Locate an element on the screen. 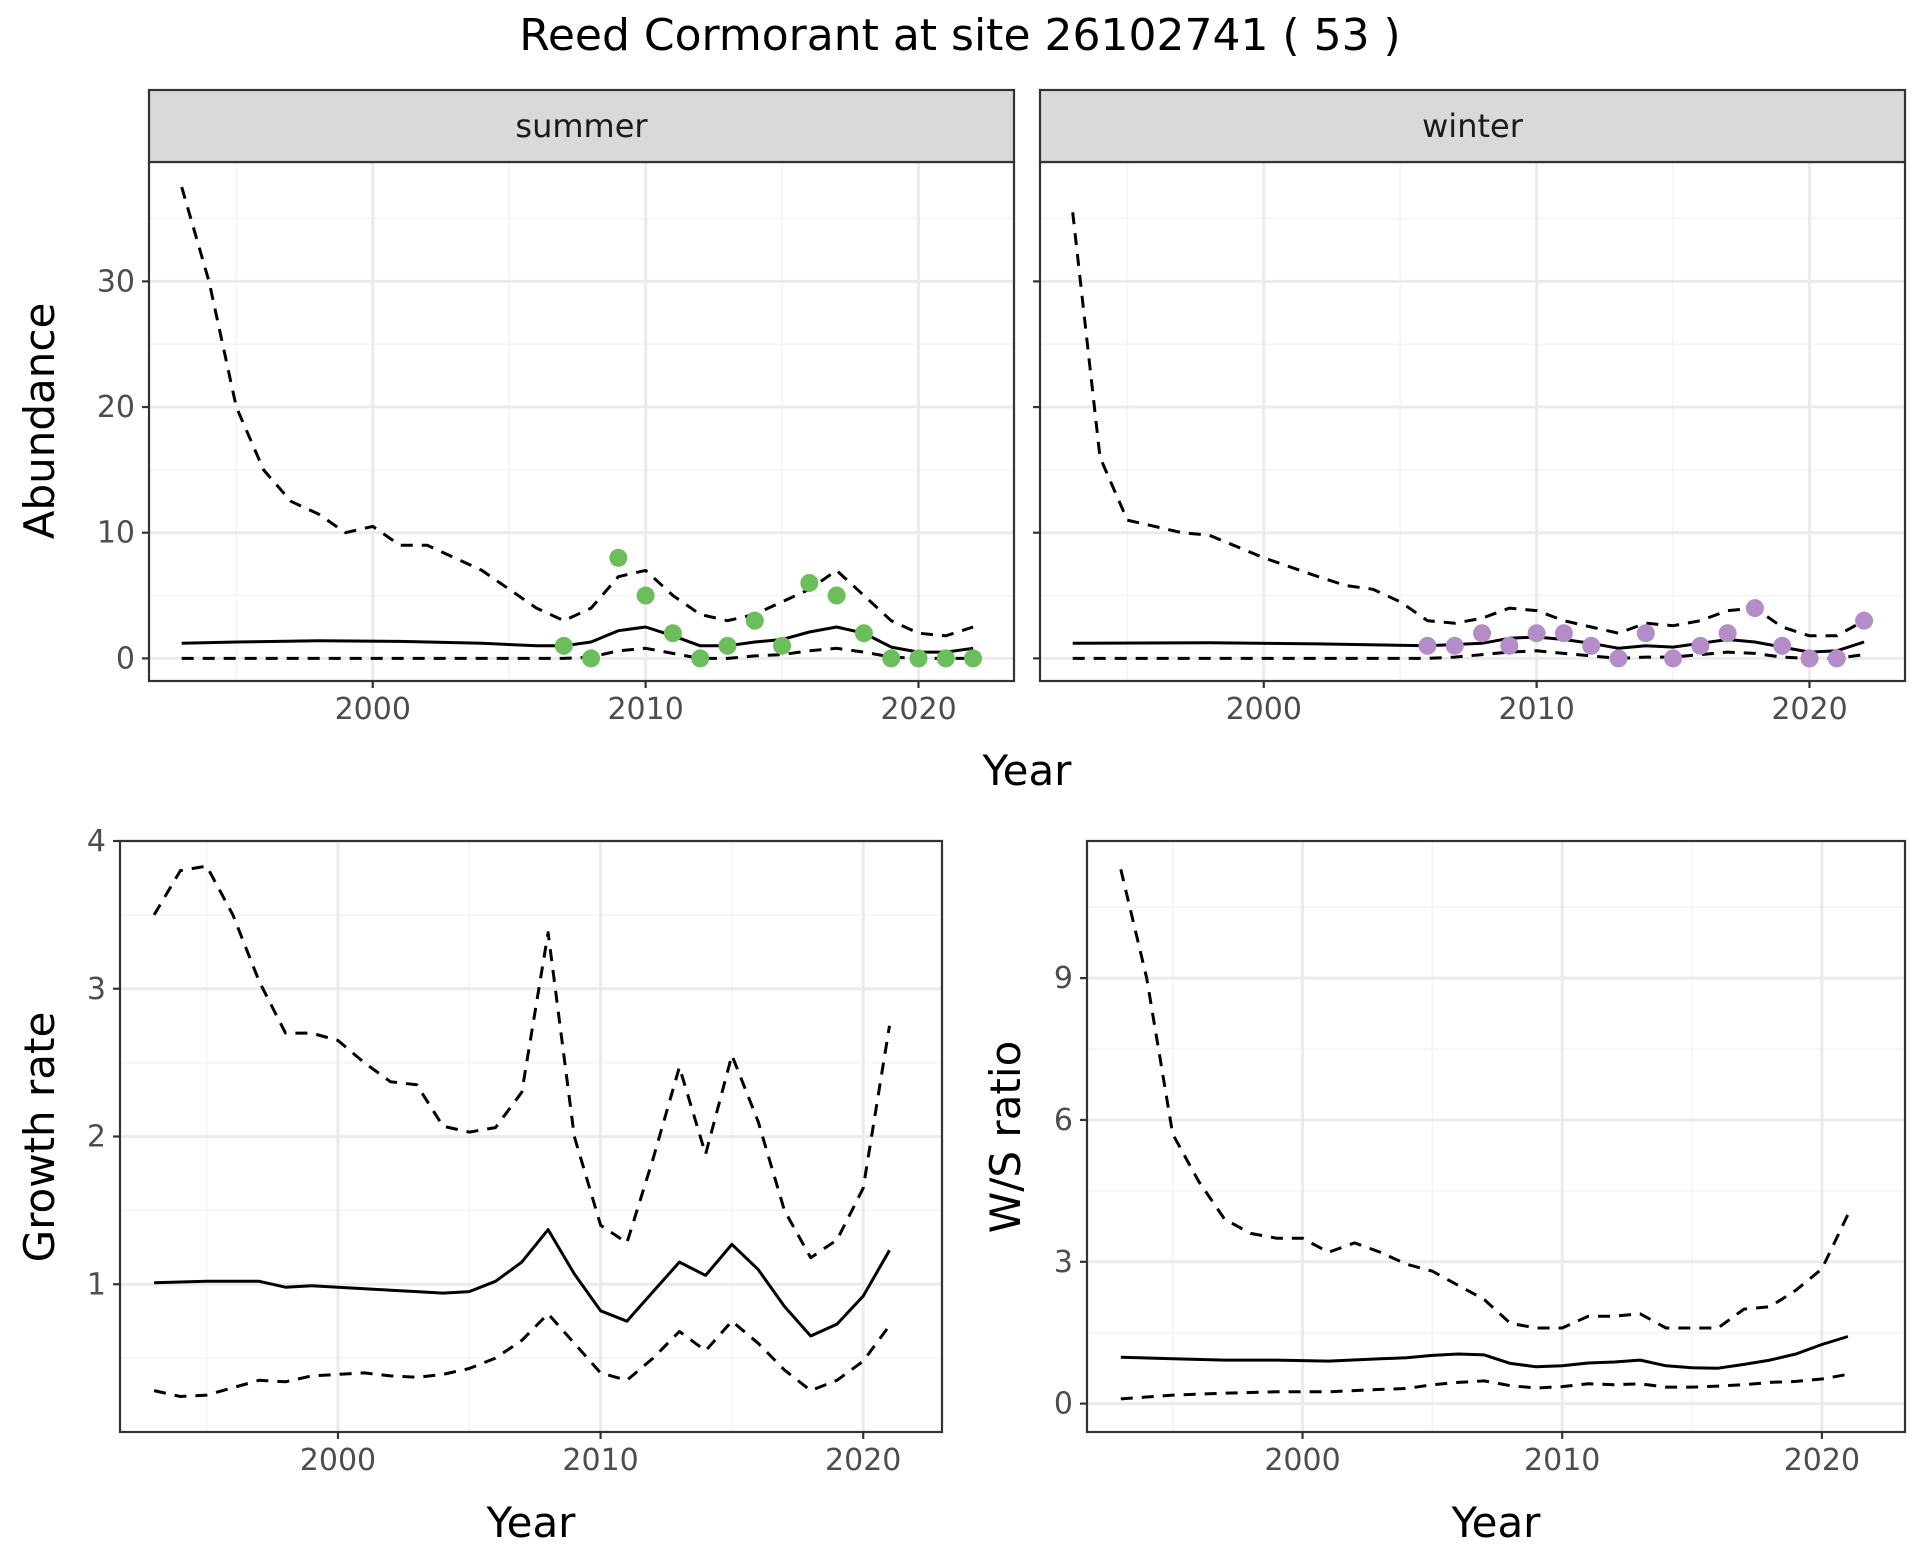  y-tick-label: 30 is located at coordinates (116, 281).